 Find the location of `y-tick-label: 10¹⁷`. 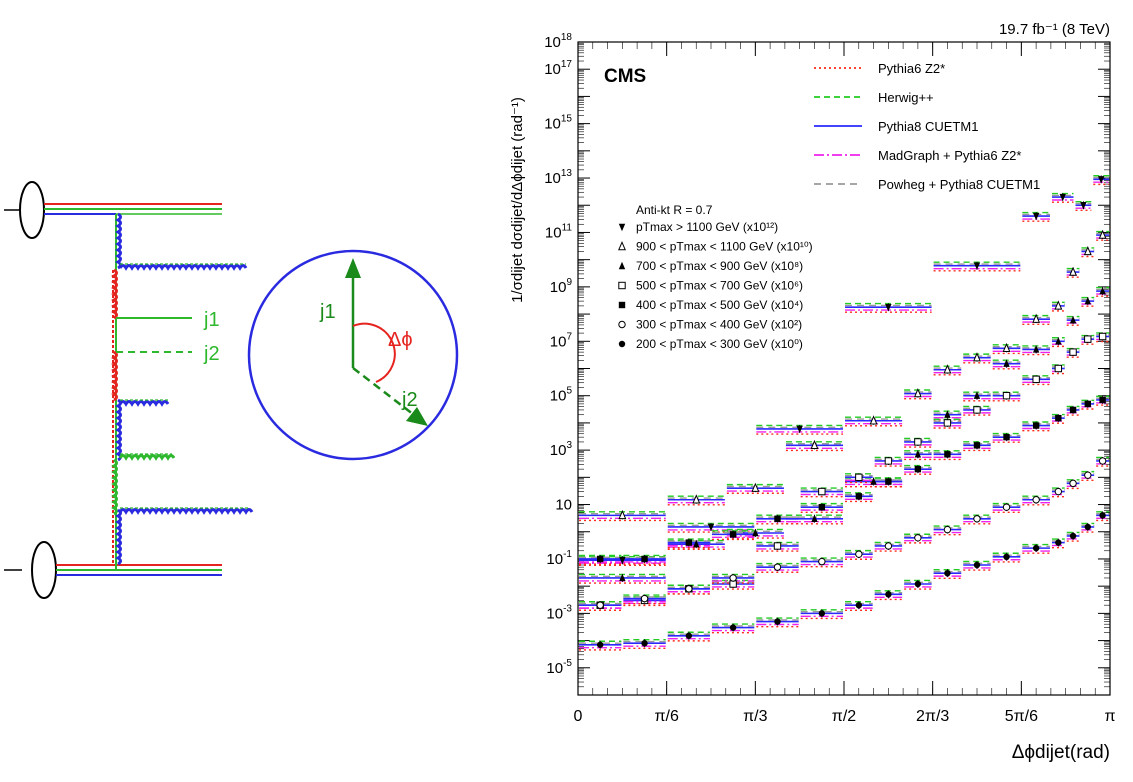

y-tick-label: 10¹⁷ is located at coordinates (558, 68).